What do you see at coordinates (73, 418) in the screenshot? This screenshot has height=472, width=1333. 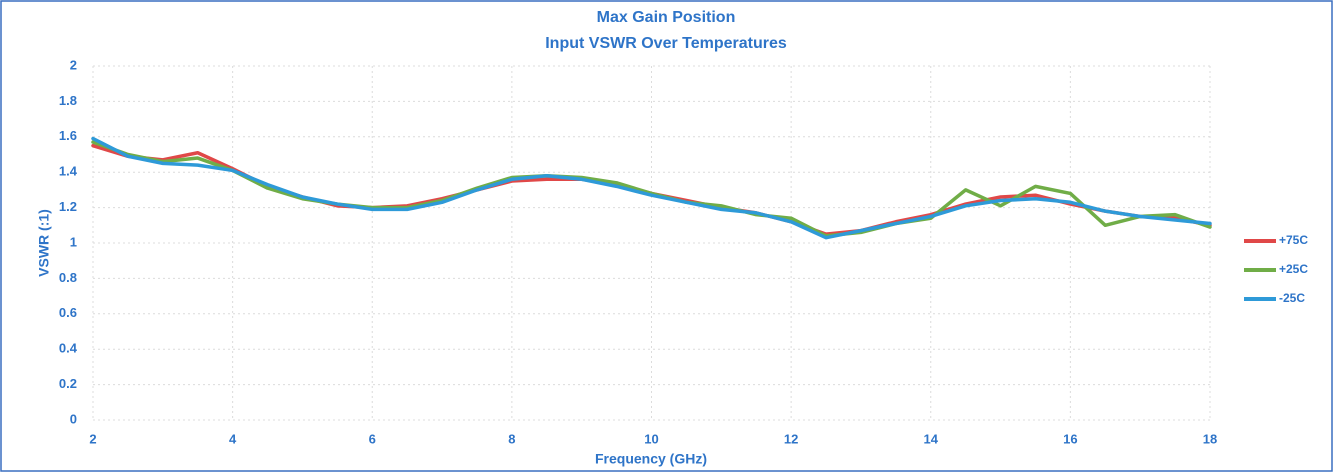 I see `y-tick-label: 0` at bounding box center [73, 418].